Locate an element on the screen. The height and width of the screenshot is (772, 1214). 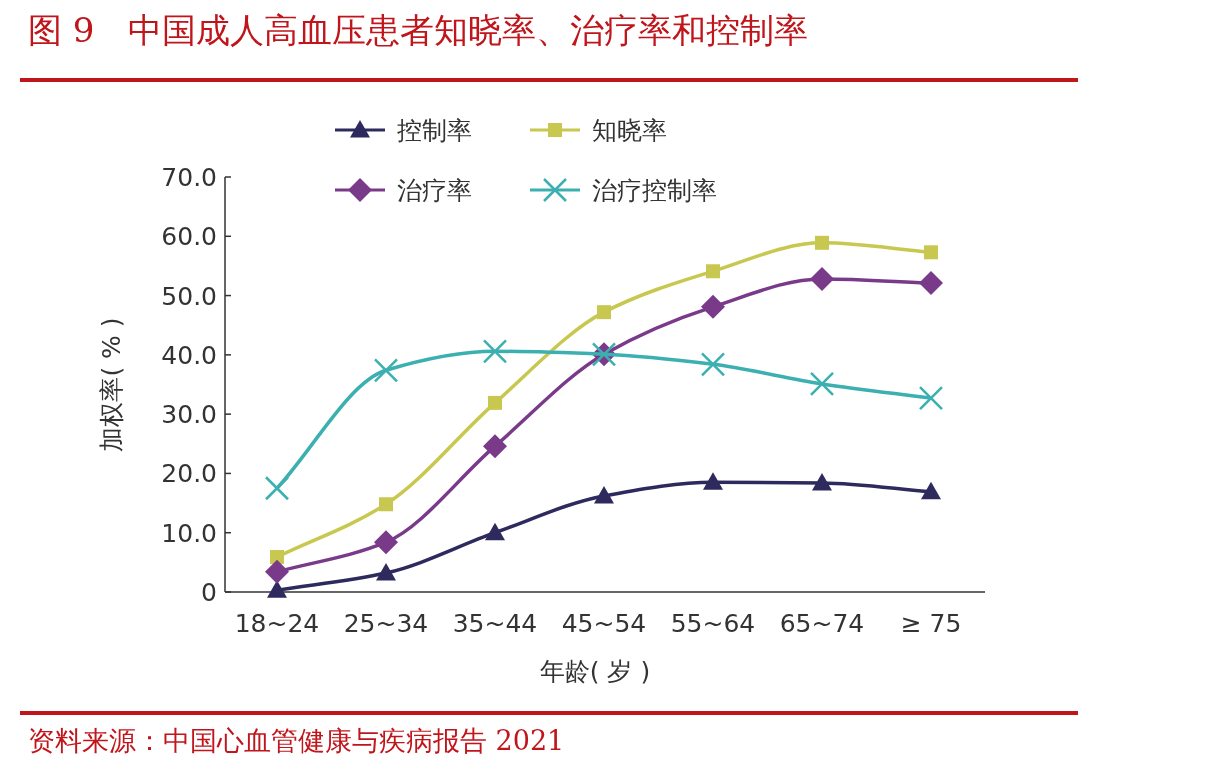
legend-label: 治疗控制率 is located at coordinates (654, 190).